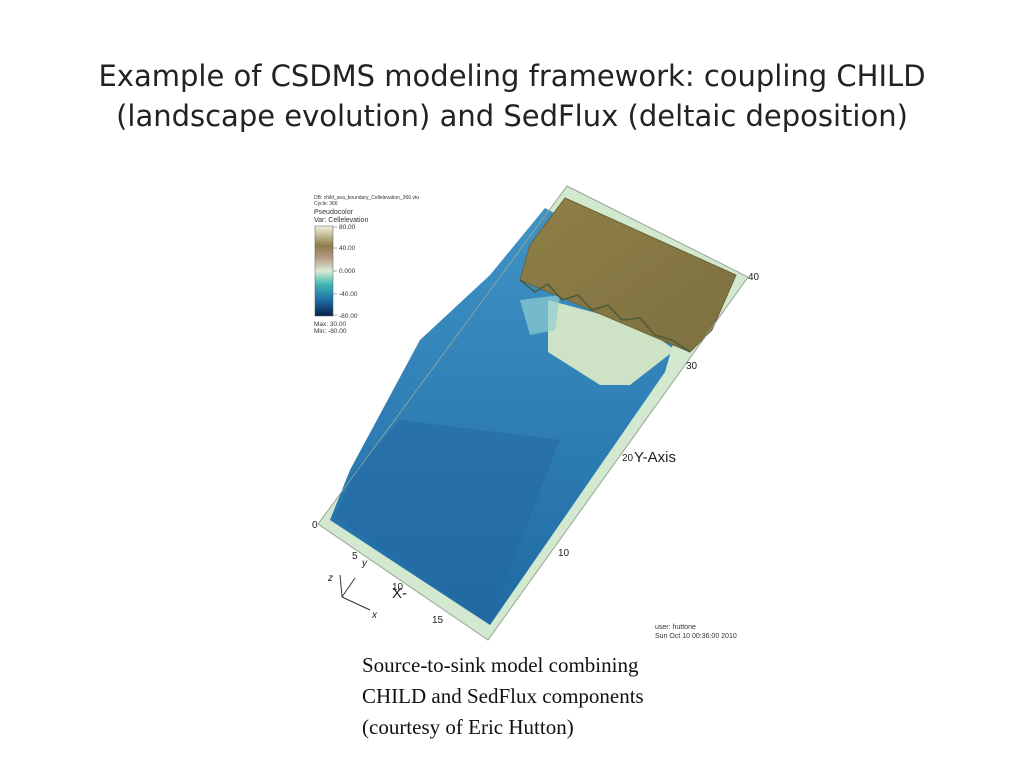  What do you see at coordinates (399, 593) in the screenshot?
I see `x-axis-label: X-` at bounding box center [399, 593].